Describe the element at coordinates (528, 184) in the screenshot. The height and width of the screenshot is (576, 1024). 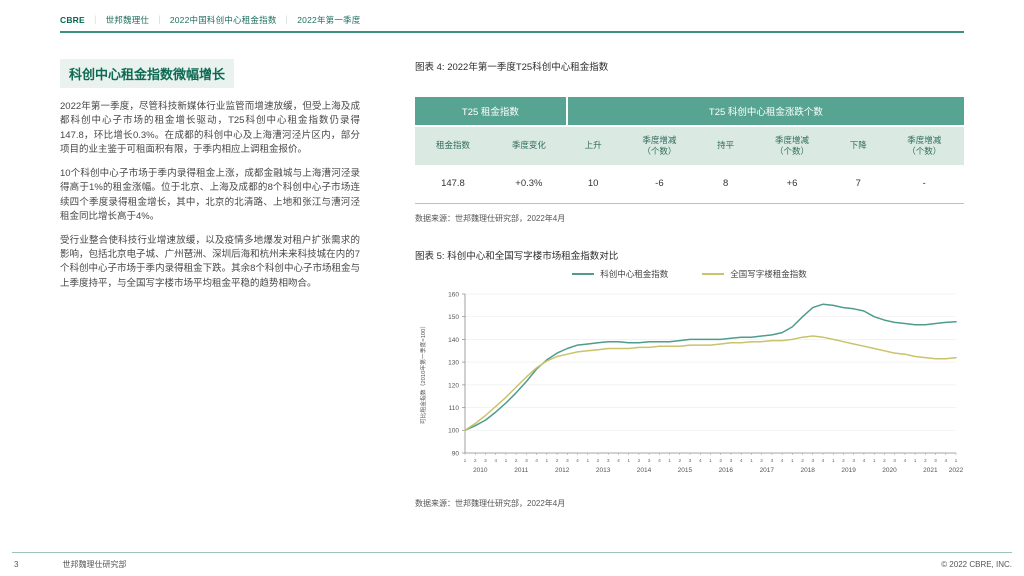
I see `table-cell: +0.3%` at that location.